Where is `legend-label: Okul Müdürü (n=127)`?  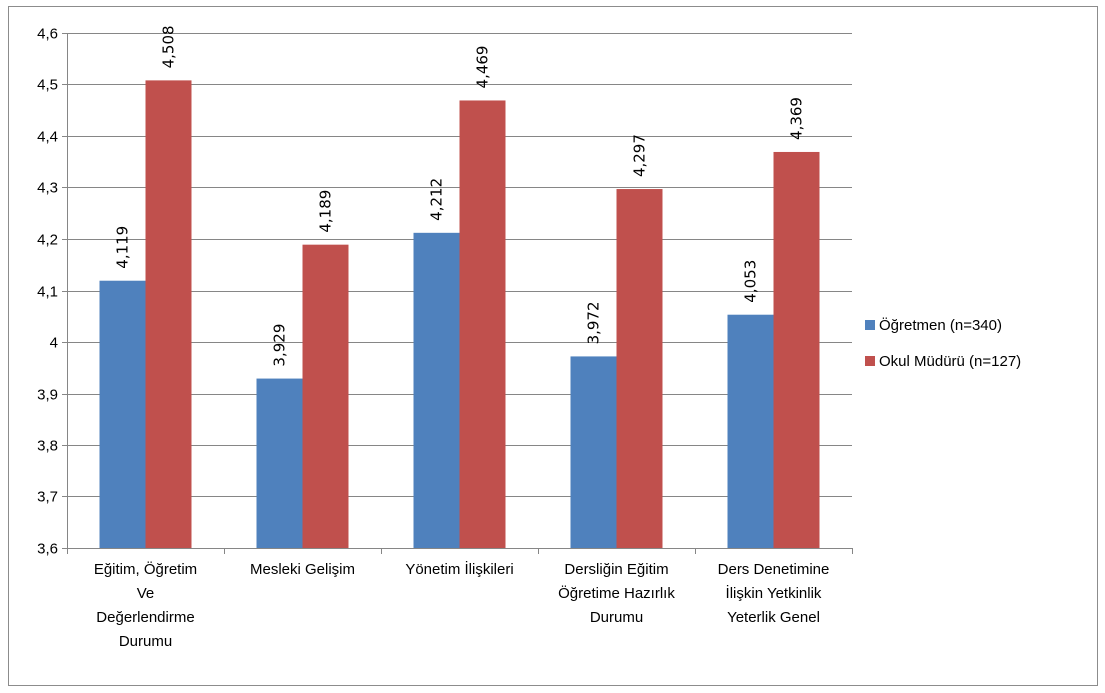 legend-label: Okul Müdürü (n=127) is located at coordinates (950, 361).